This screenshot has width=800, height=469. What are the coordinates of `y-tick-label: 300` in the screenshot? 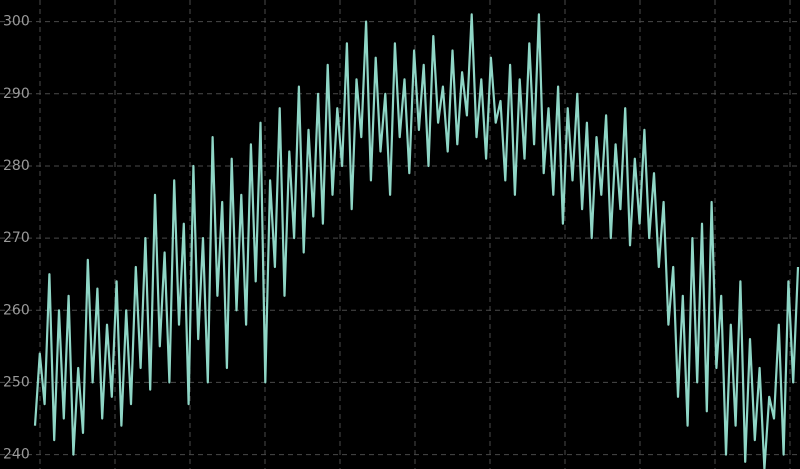 It's located at (16, 22).